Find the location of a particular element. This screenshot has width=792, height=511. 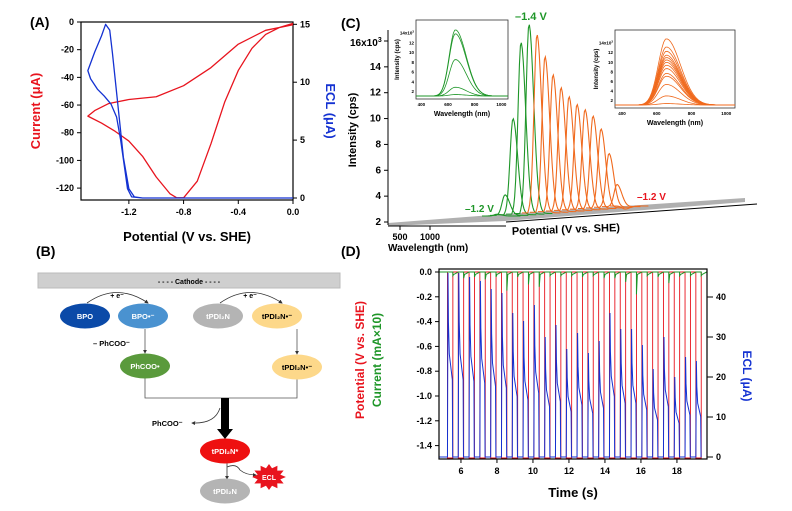

inset-y-tick-top: 14x103 is located at coordinates (407, 33).